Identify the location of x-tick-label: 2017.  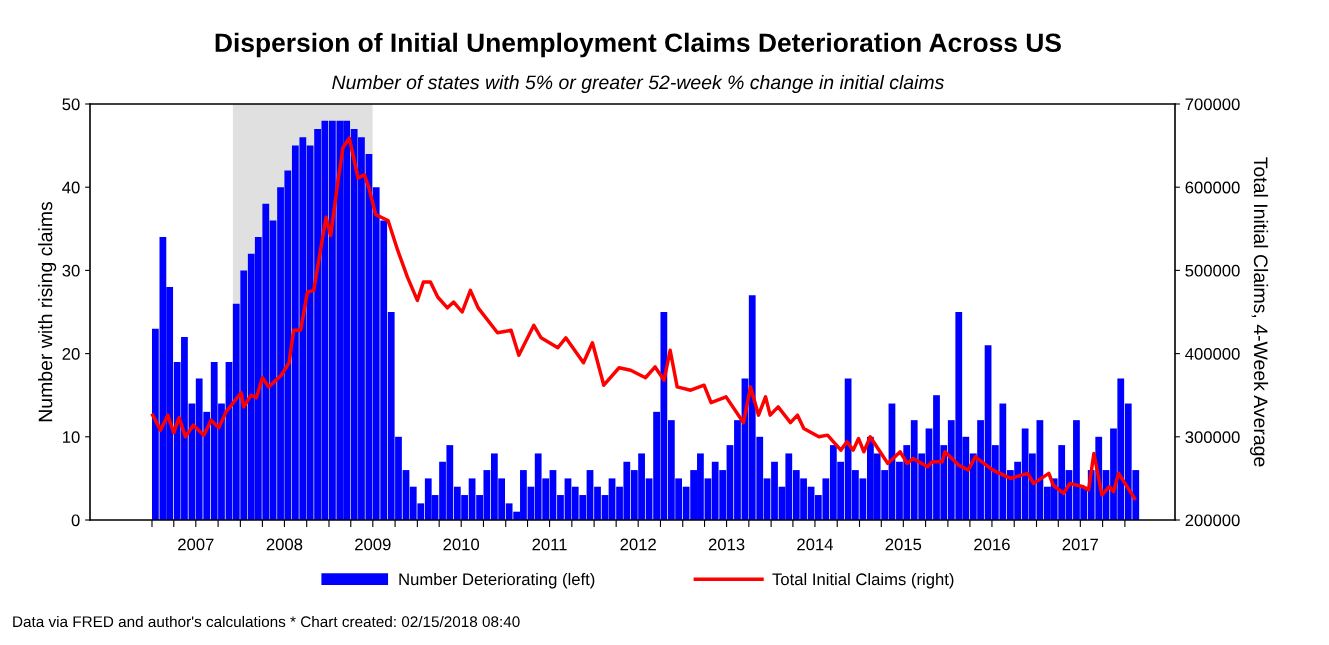
(1080, 544).